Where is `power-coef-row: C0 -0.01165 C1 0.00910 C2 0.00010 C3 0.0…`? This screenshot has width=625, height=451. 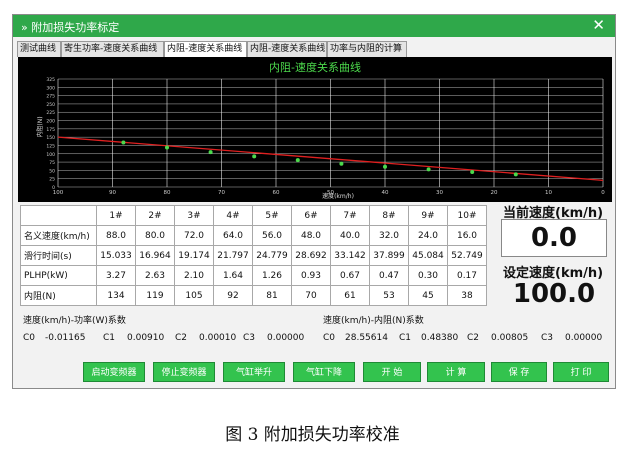
power-coef-row: C0 -0.01165 C1 0.00910 C2 0.00010 C3 0.0… is located at coordinates (168, 339).